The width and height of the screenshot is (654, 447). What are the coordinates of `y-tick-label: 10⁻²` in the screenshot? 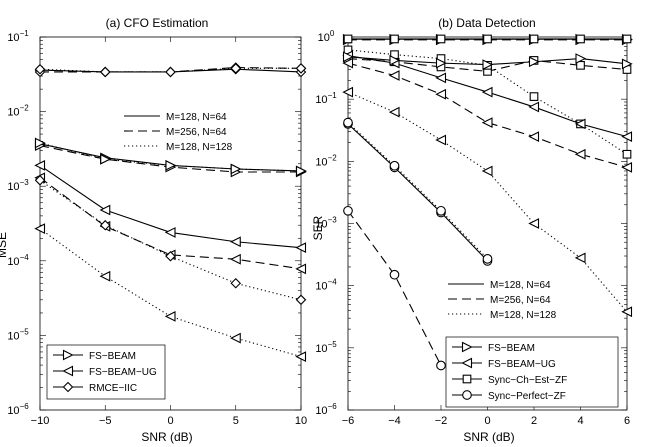 It's located at (18, 111).